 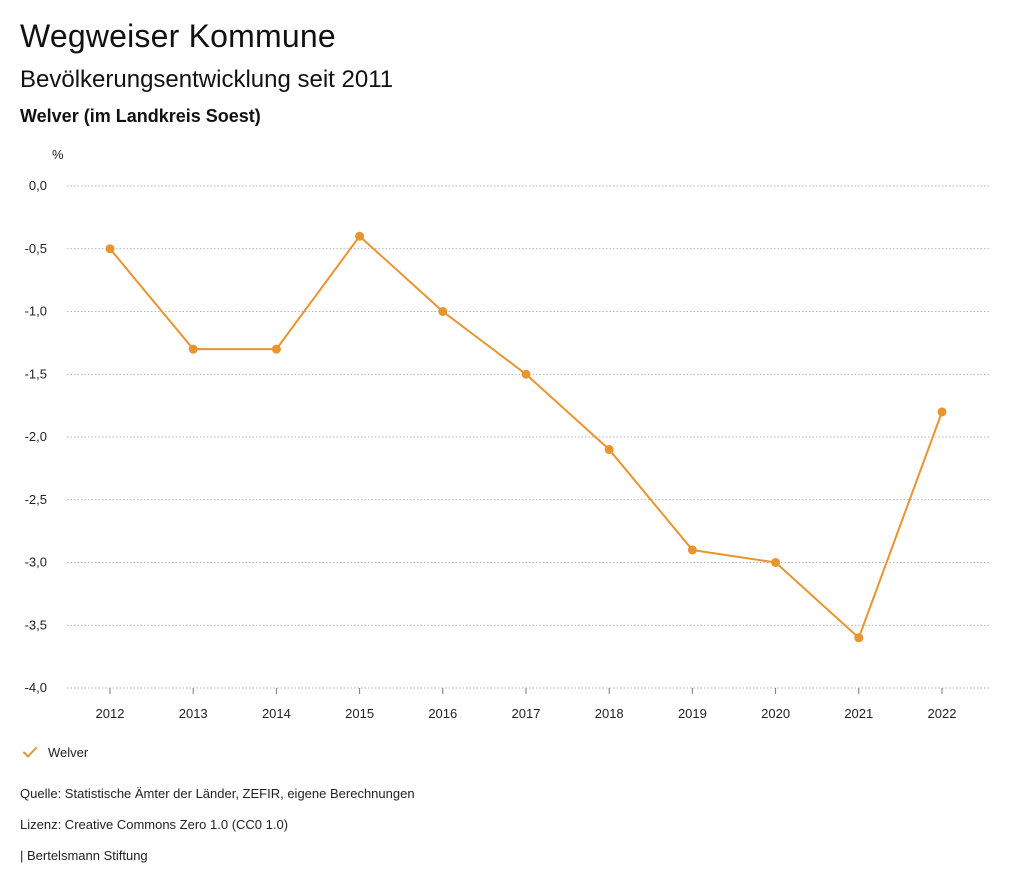 I want to click on x-tick-label: 2018, so click(x=609, y=713).